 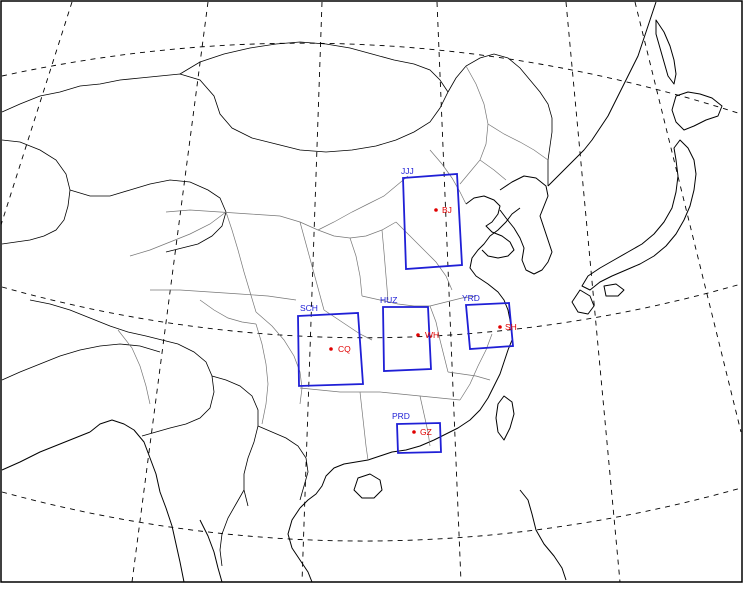 I want to click on coastline-malay, so click(x=211, y=551).